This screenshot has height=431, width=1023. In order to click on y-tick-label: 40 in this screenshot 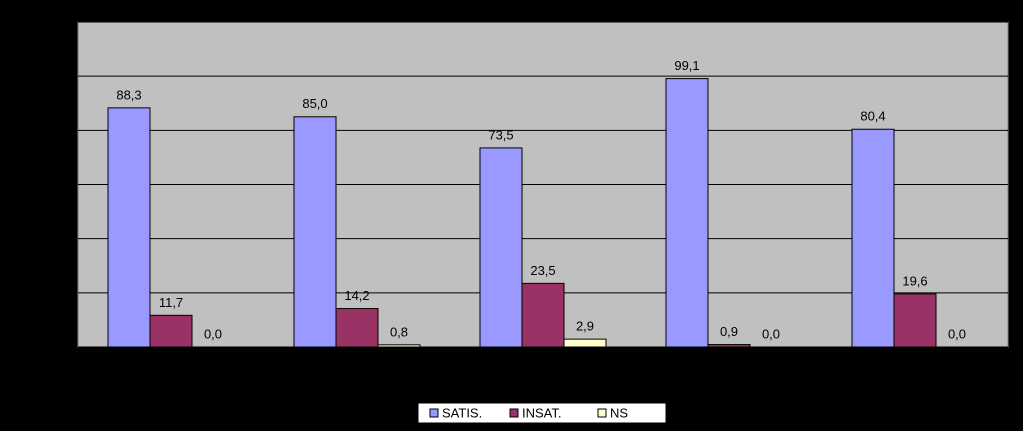, I will do `click(63, 237)`.